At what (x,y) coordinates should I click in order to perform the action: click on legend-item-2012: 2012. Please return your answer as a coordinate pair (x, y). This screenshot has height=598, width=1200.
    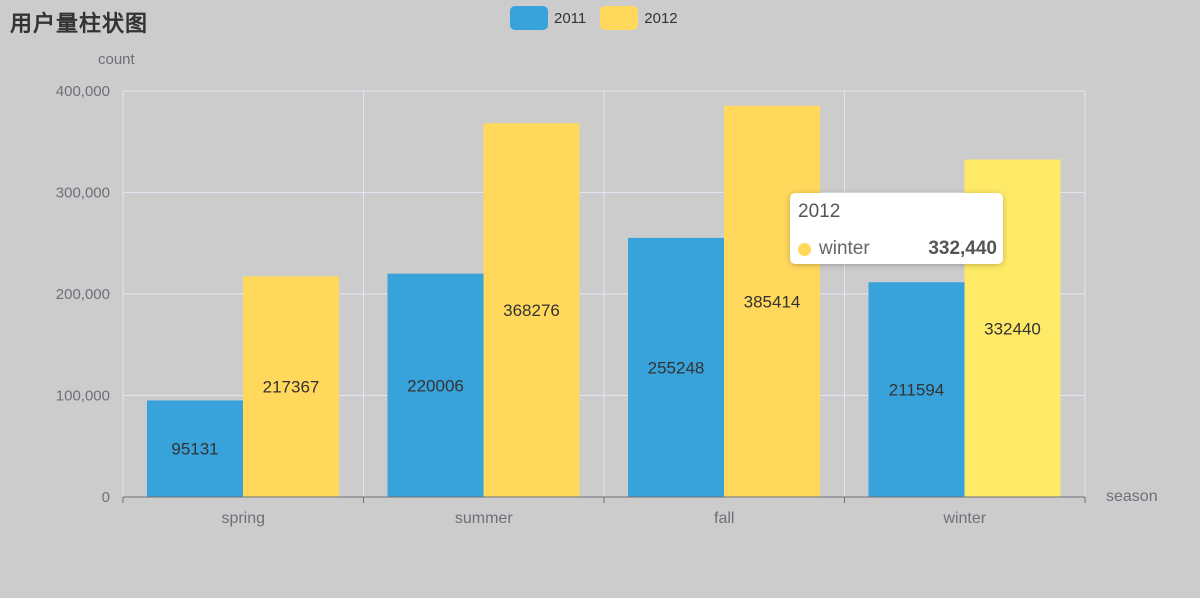
    Looking at the image, I should click on (639, 18).